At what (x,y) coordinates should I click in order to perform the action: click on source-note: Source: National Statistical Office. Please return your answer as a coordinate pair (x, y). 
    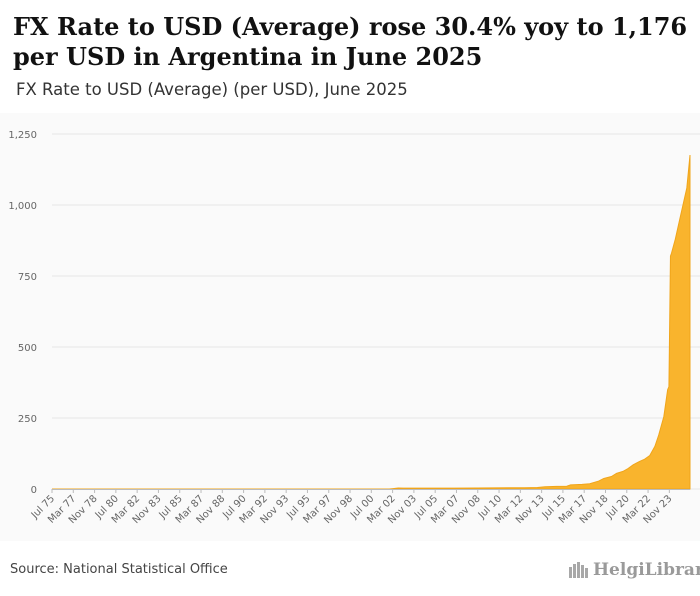
    Looking at the image, I should click on (119, 569).